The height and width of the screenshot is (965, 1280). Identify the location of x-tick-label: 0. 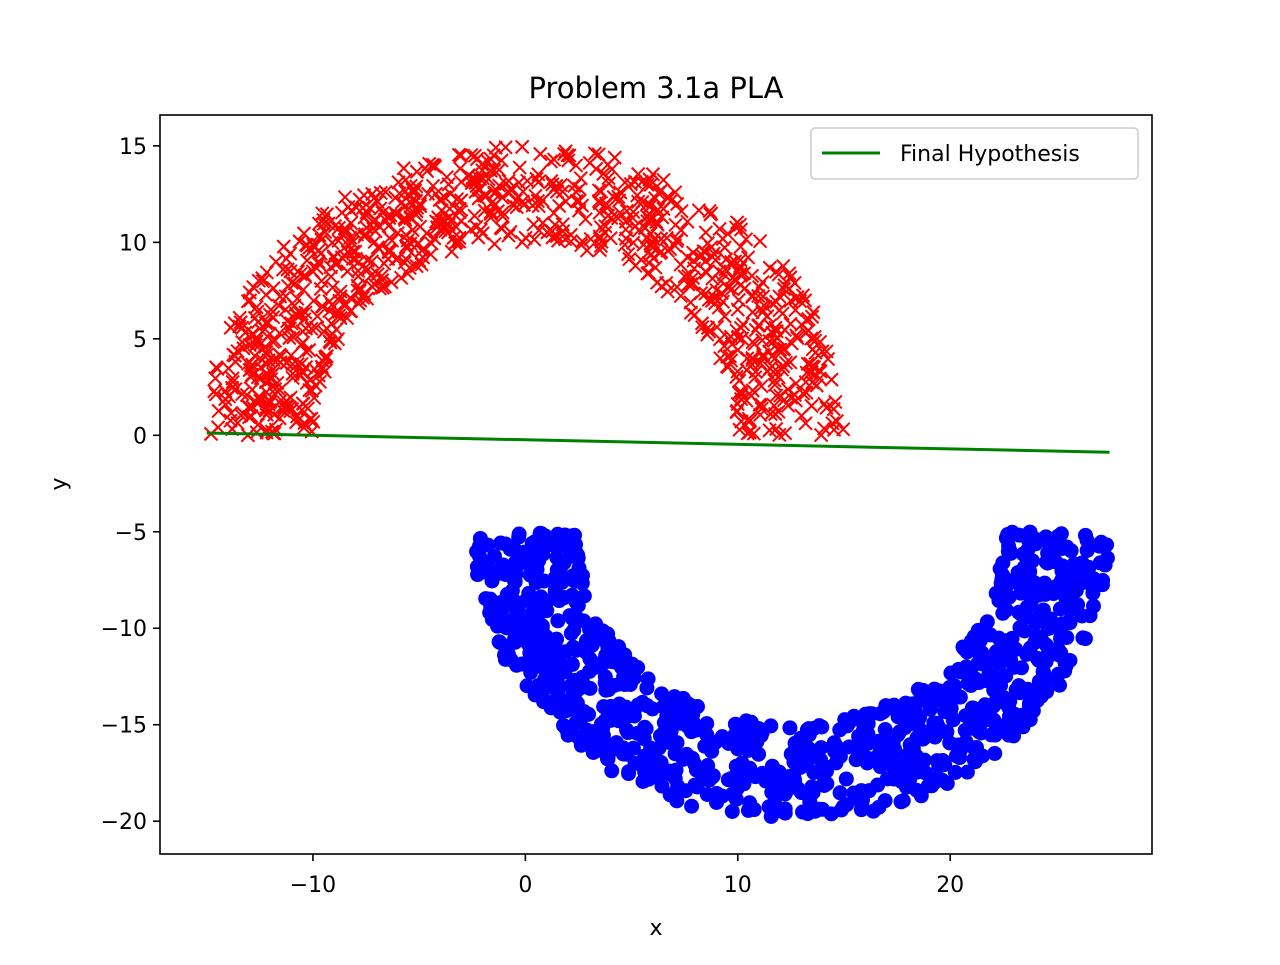
(525, 885).